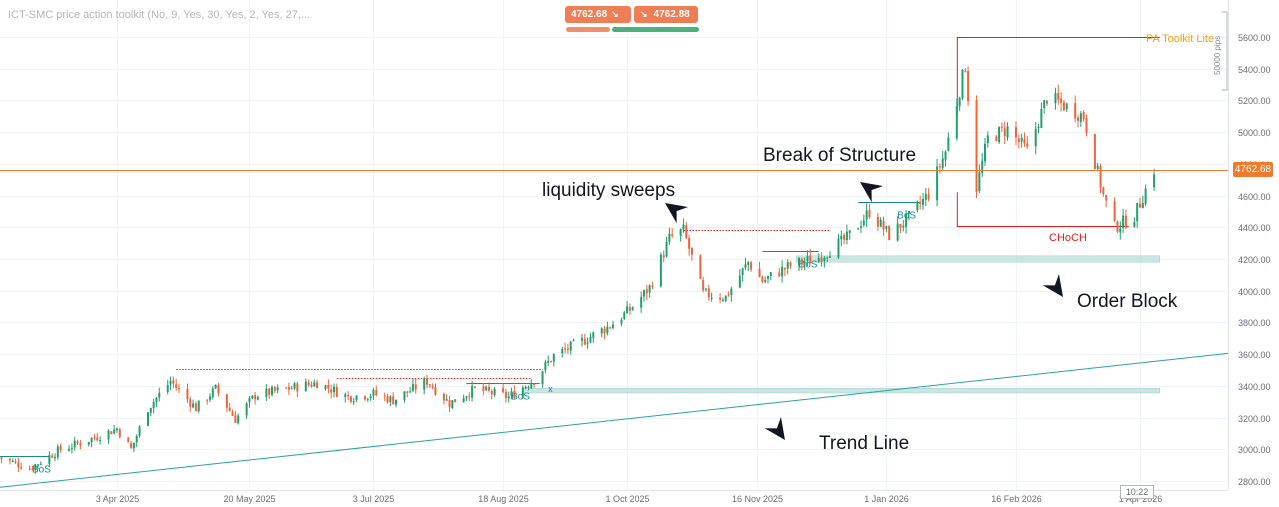 The height and width of the screenshot is (507, 1279). Describe the element at coordinates (1254, 482) in the screenshot. I see `price-tick-label: 2800.00` at that location.